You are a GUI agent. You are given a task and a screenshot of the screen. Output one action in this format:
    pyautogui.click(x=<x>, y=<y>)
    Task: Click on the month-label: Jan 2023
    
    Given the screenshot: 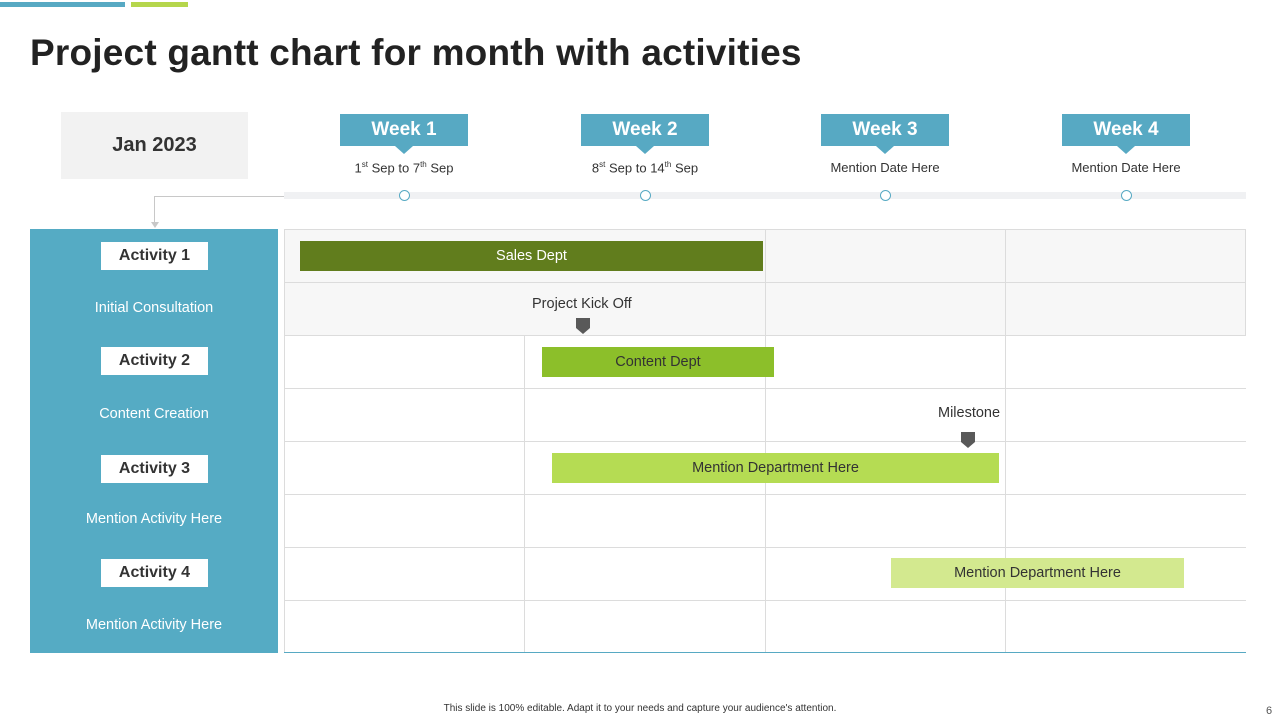 What is the action you would take?
    pyautogui.click(x=154, y=145)
    